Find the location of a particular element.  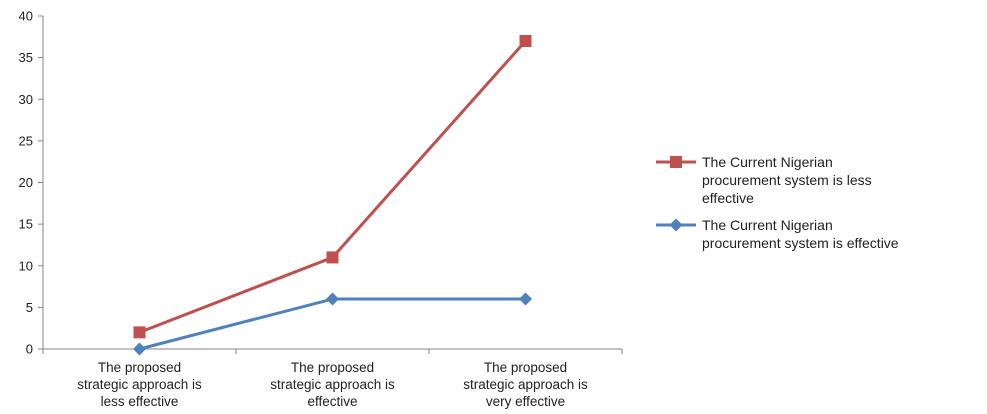

y-tick-label: 35 is located at coordinates (26, 57).